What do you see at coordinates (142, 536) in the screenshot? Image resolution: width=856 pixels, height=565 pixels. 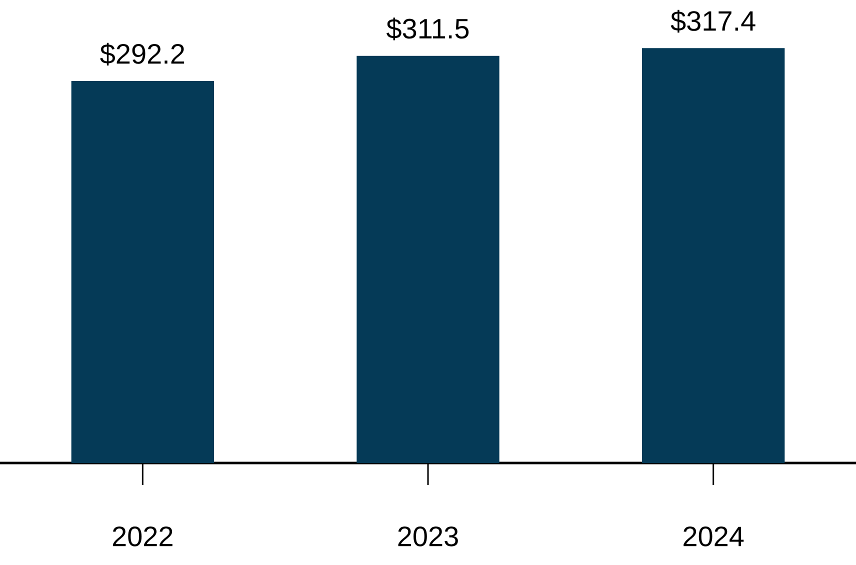 I see `x-tick-label: 2022` at bounding box center [142, 536].